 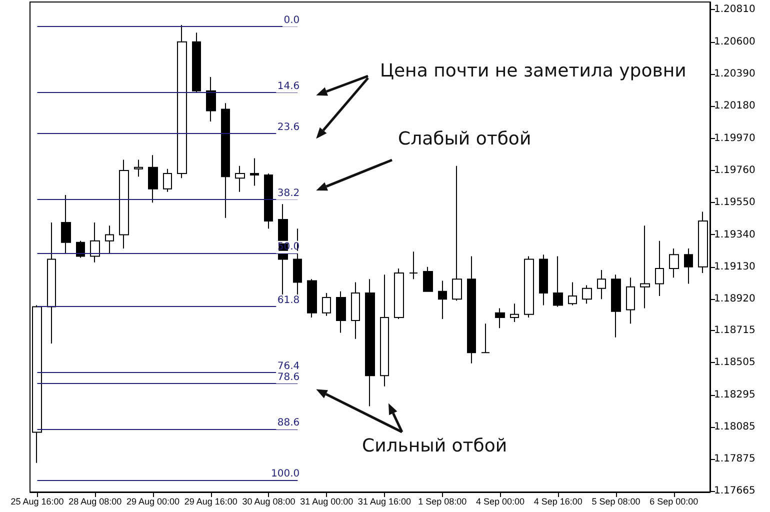 What do you see at coordinates (558, 501) in the screenshot?
I see `x-tick-label: 4 Sep 16:00` at bounding box center [558, 501].